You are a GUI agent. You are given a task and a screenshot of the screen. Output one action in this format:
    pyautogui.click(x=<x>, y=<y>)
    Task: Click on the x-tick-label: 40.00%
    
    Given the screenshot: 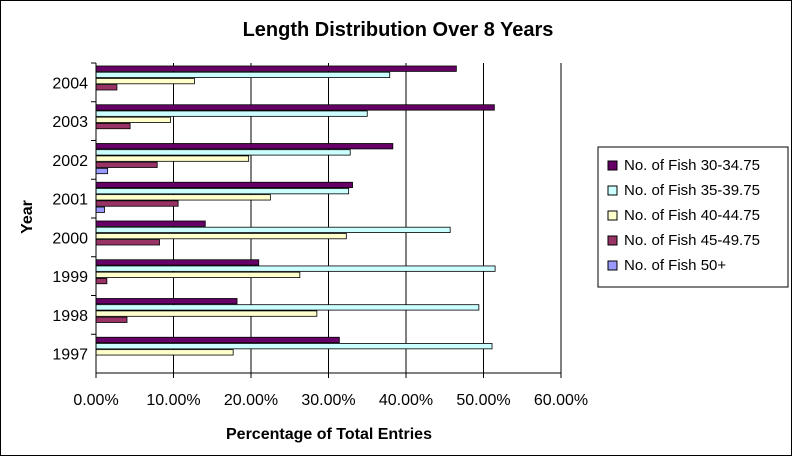 What is the action you would take?
    pyautogui.click(x=406, y=400)
    